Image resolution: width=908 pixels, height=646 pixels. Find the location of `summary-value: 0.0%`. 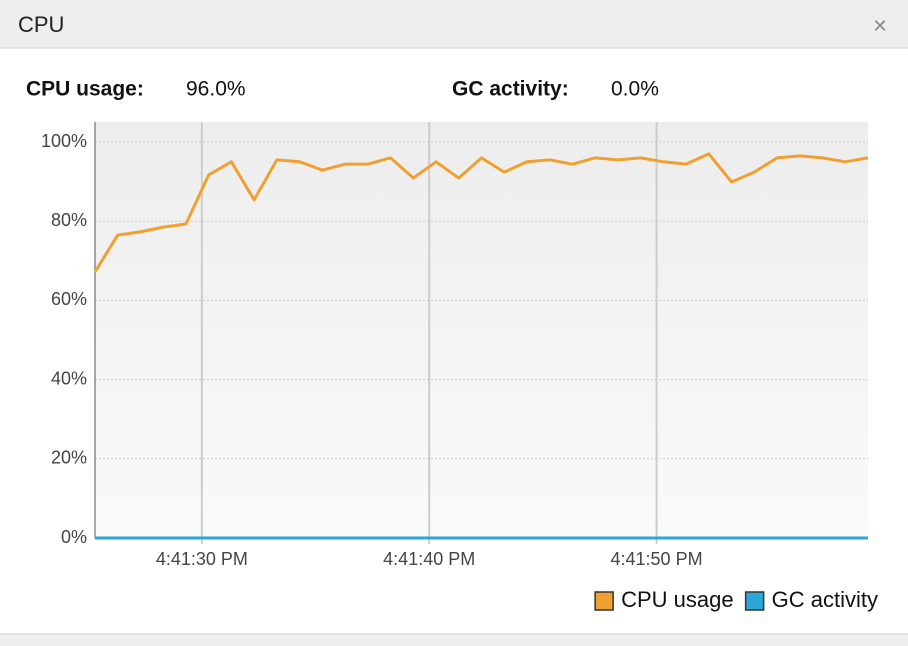

summary-value: 0.0% is located at coordinates (635, 89).